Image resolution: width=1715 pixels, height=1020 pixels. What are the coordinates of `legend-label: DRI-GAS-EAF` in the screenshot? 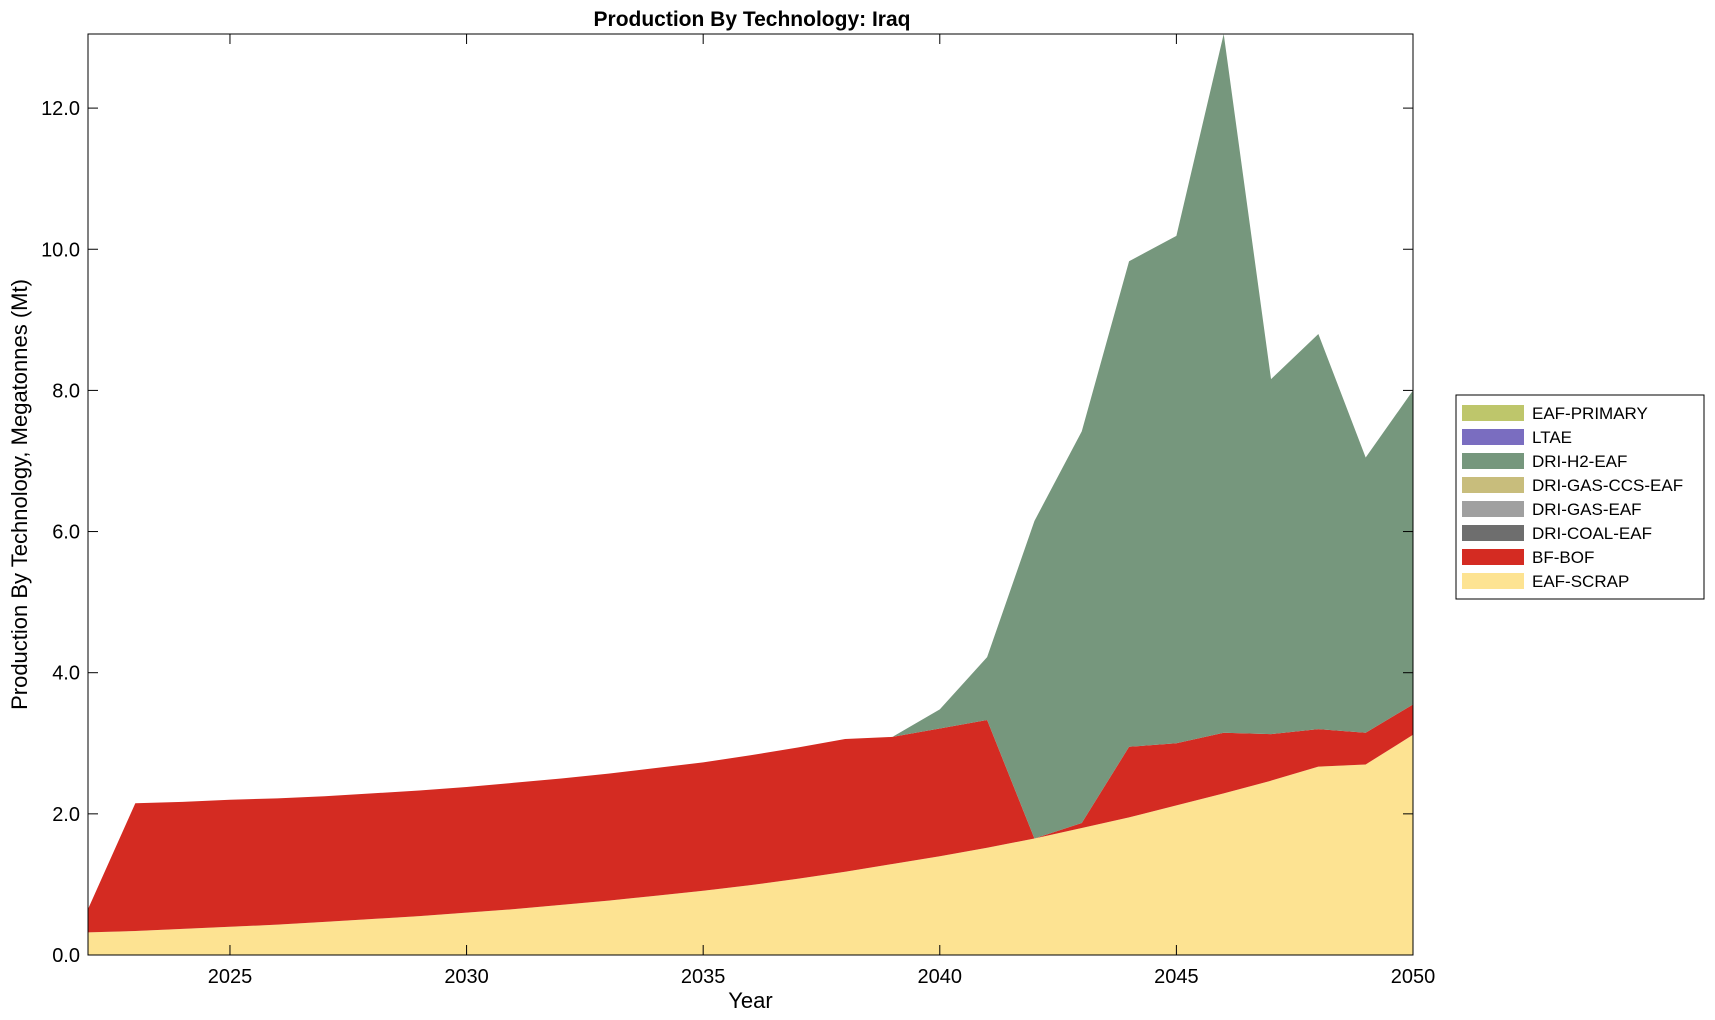 It's located at (1587, 509).